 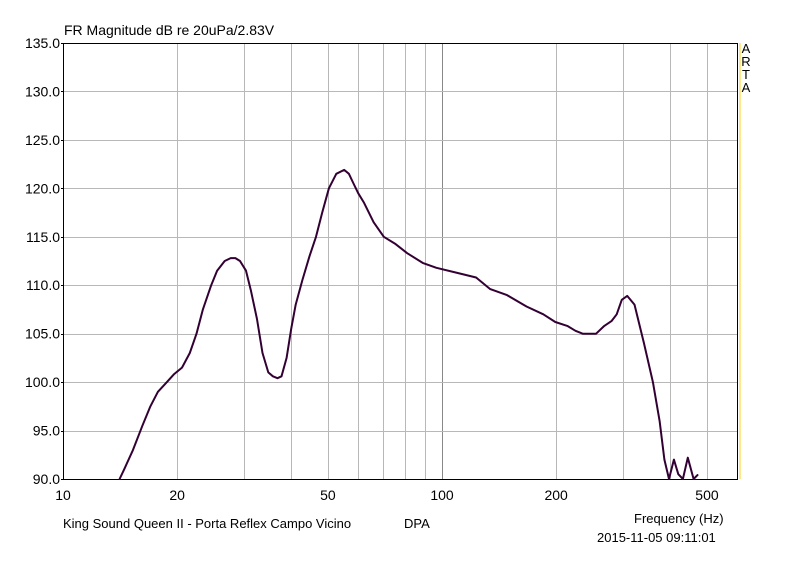 I want to click on x-tick-label: 500, so click(x=707, y=495).